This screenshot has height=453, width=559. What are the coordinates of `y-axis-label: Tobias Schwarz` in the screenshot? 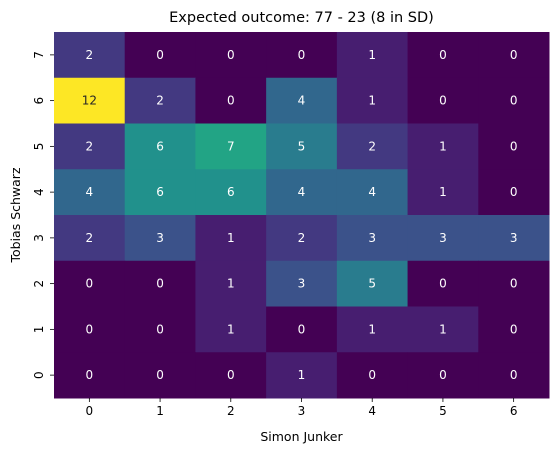 It's located at (15, 215).